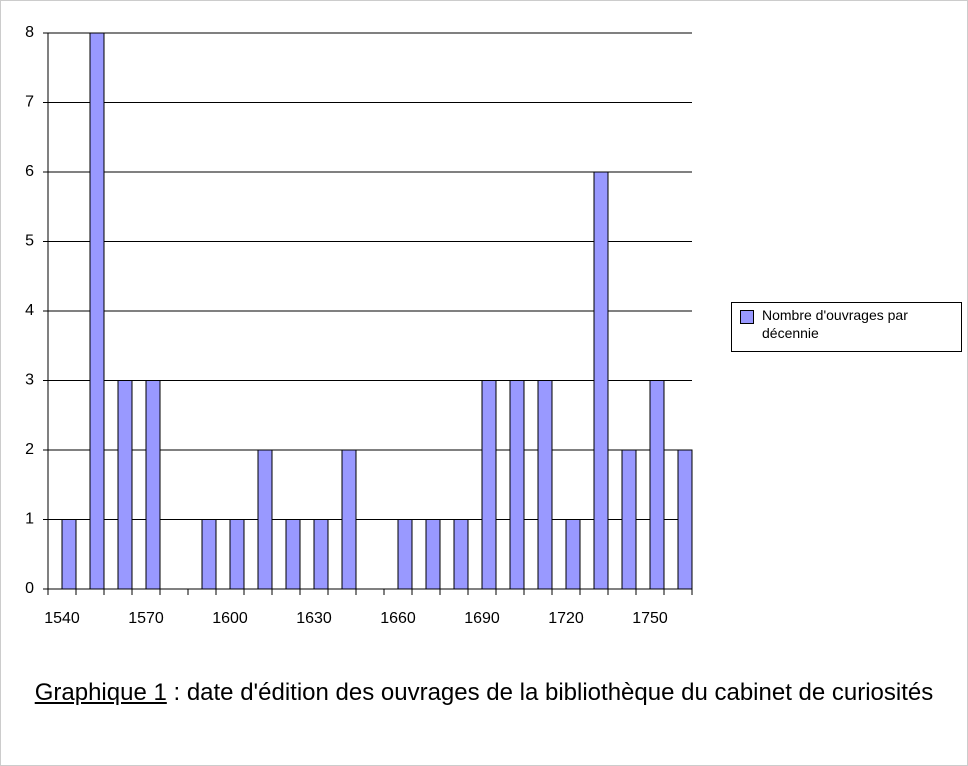  Describe the element at coordinates (566, 618) in the screenshot. I see `x-tick-label: 1720` at that location.